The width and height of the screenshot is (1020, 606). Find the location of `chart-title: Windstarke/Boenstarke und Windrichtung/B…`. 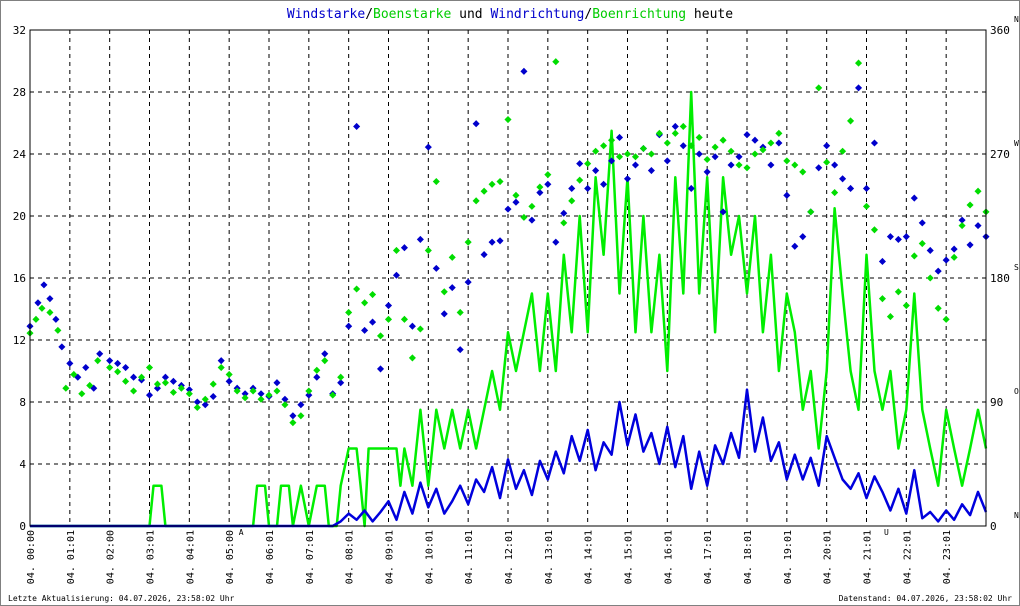

chart-title: Windstarke/Boenstarke und Windrichtung/B… is located at coordinates (510, 14).